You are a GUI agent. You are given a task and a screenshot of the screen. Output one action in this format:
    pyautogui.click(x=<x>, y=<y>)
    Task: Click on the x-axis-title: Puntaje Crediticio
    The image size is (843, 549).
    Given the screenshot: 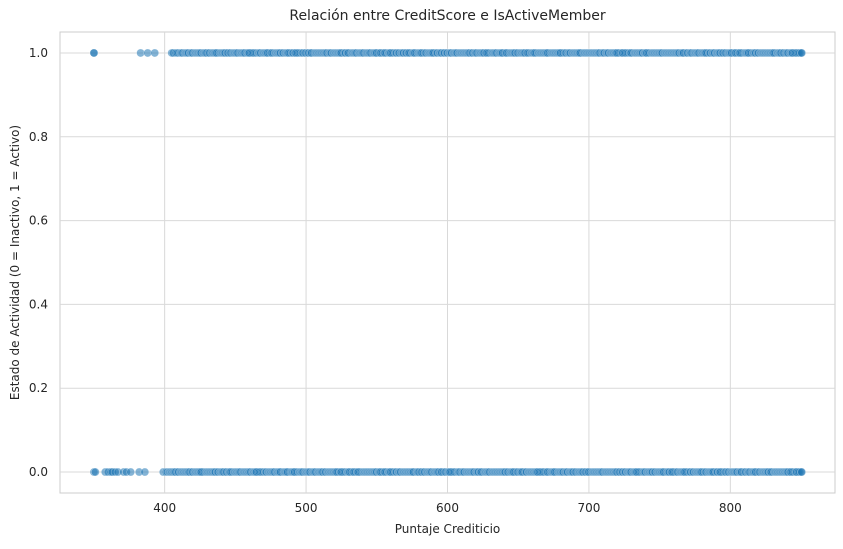 What is the action you would take?
    pyautogui.click(x=448, y=529)
    